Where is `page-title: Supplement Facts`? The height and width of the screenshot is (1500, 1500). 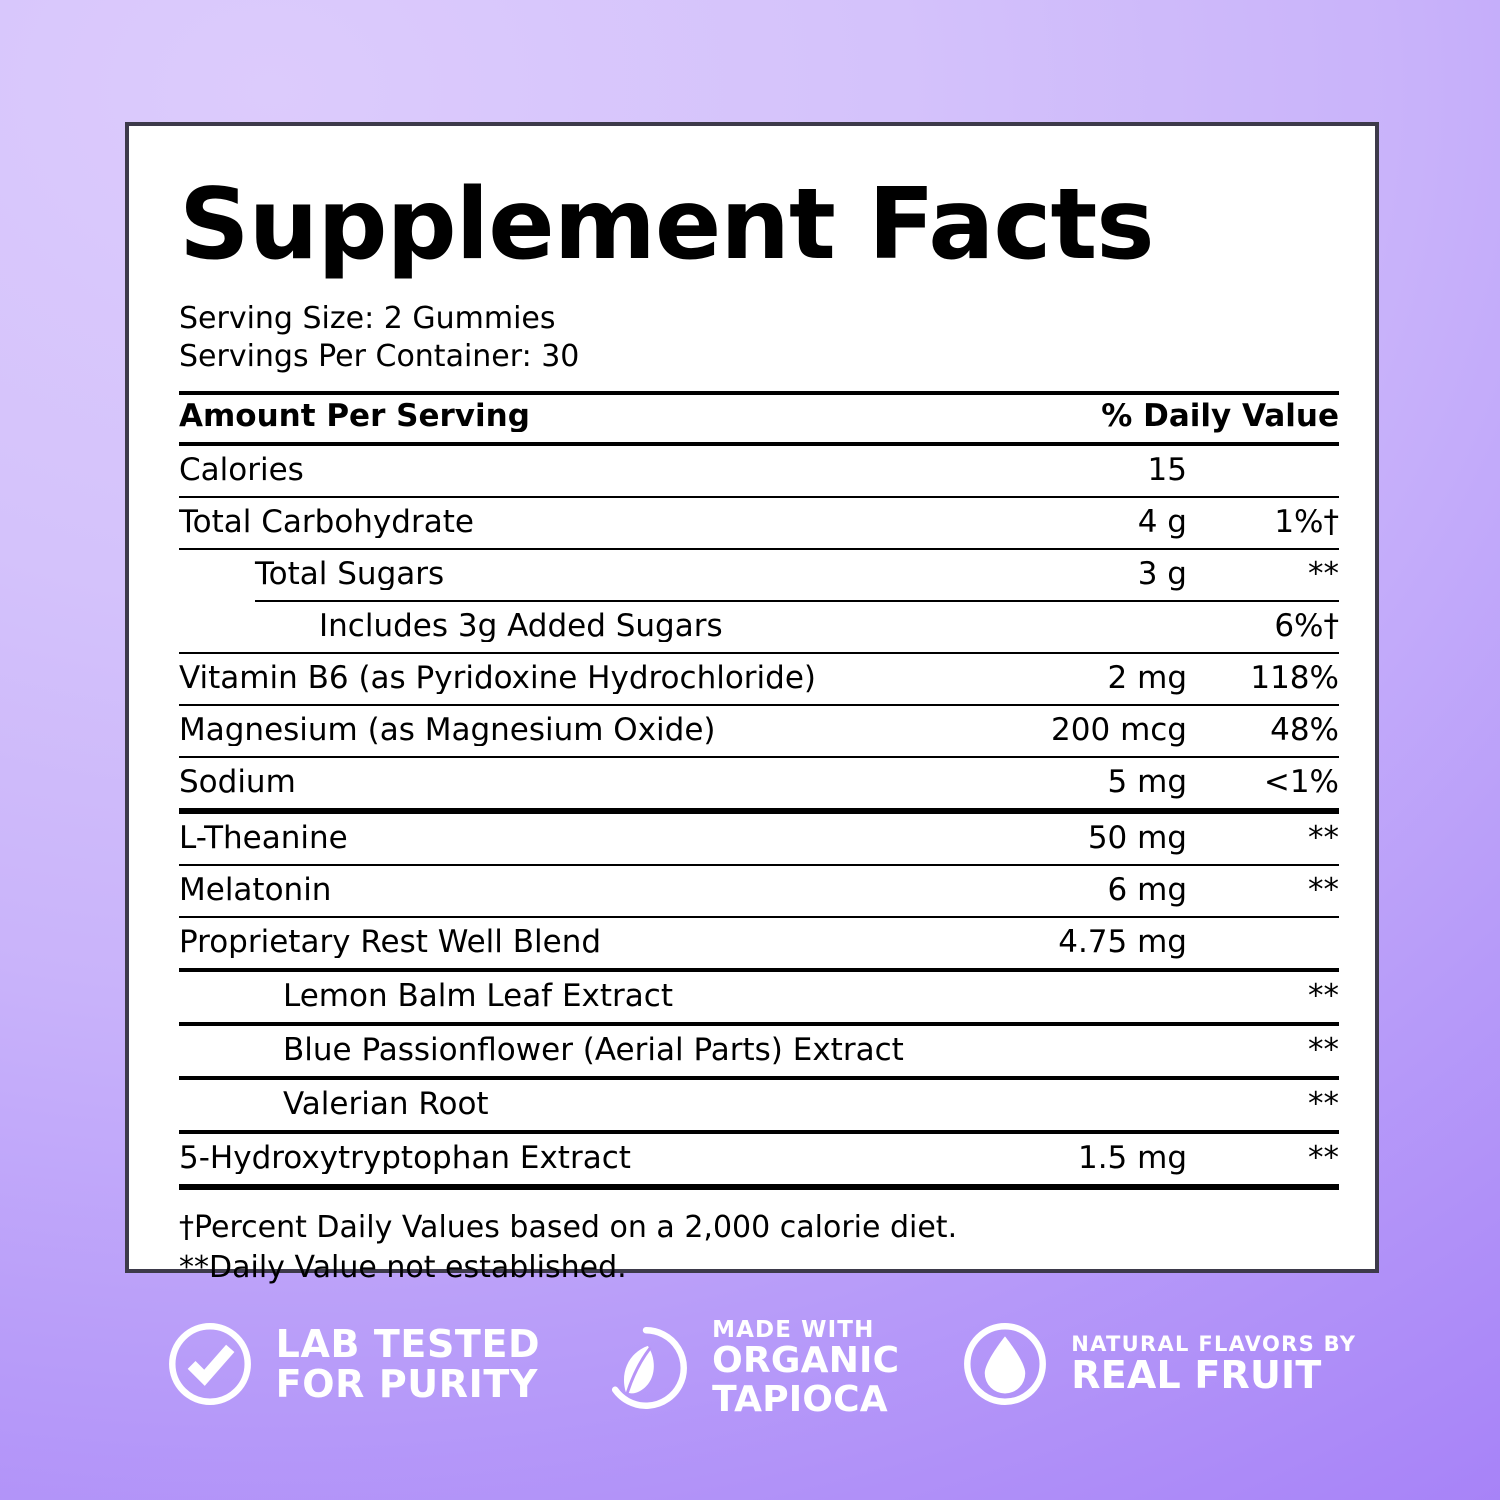 page-title: Supplement Facts is located at coordinates (667, 225).